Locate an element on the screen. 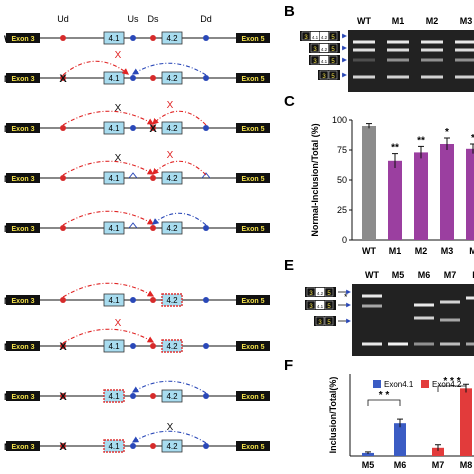  panel-b: B WT M1 M2 M3 3 4.1 4.2 53 4.2 53 4.1 53 5 is located at coordinates (379, 47).